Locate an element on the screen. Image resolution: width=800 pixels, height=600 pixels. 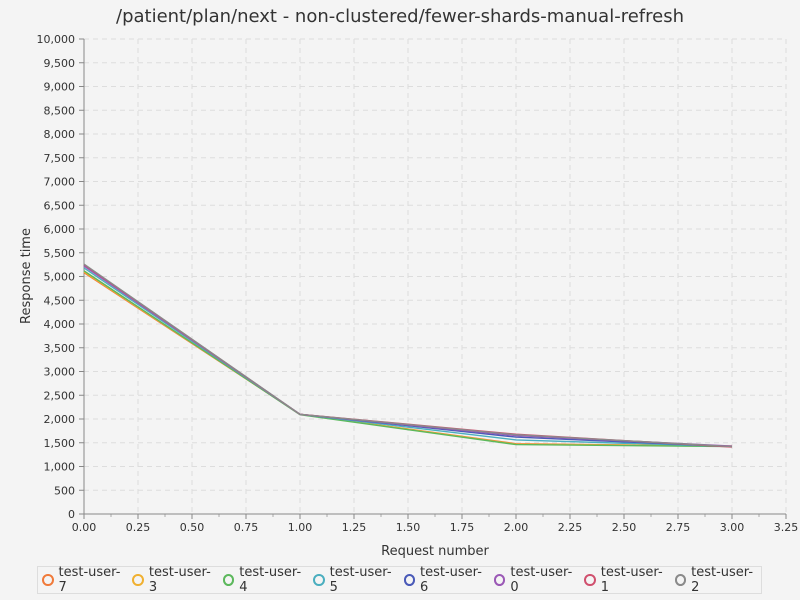
y-tick-label: 9,500 is located at coordinates (60, 63).